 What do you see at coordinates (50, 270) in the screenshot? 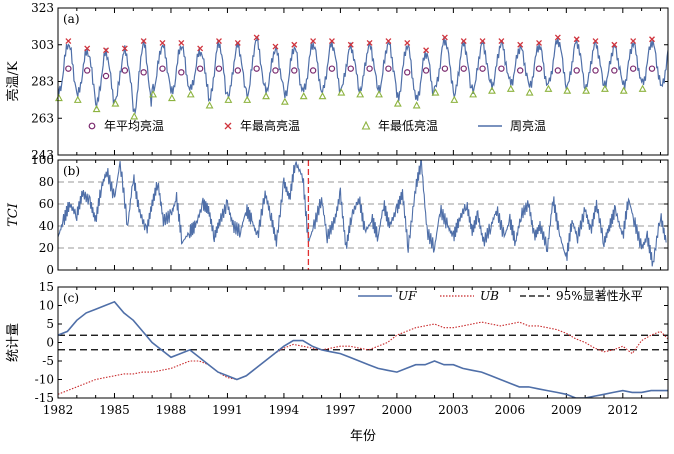
I see `y-tick-label: 0` at bounding box center [50, 270].